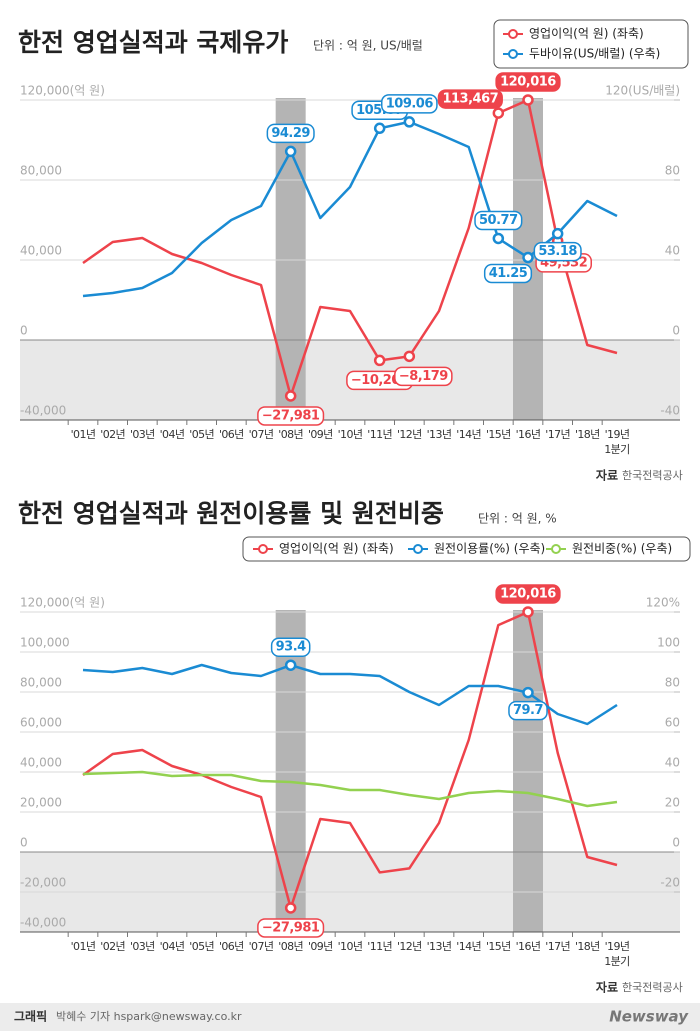 The height and width of the screenshot is (1031, 700). What do you see at coordinates (409, 434) in the screenshot?
I see `x-tick-label: '12년` at bounding box center [409, 434].